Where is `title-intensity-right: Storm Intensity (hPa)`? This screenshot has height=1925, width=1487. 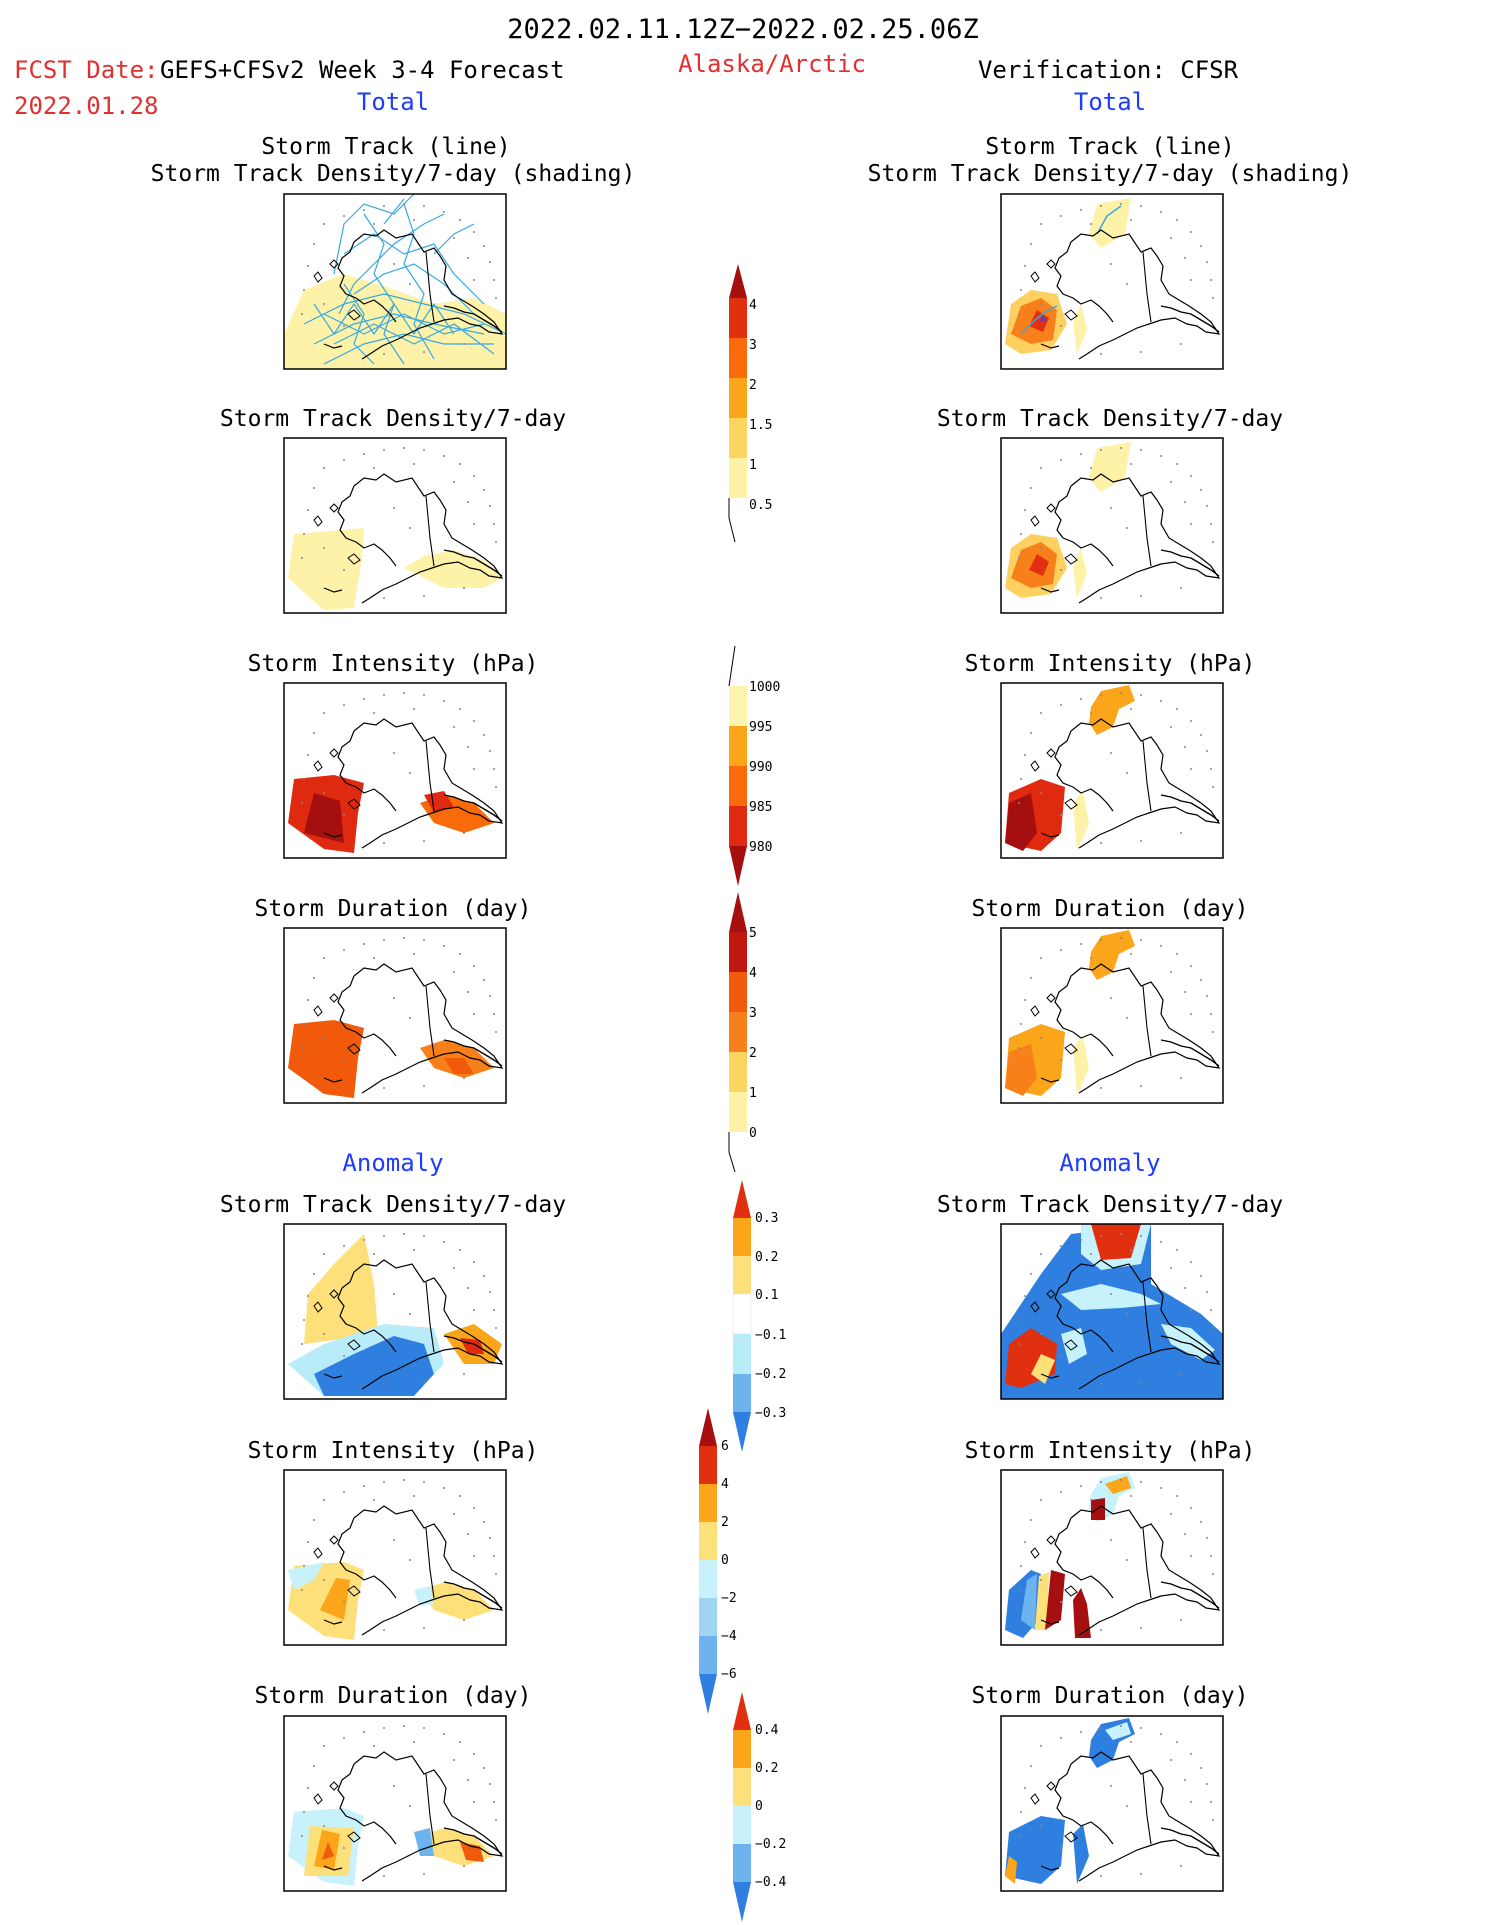
title-intensity-right: Storm Intensity (hPa) is located at coordinates (1110, 664).